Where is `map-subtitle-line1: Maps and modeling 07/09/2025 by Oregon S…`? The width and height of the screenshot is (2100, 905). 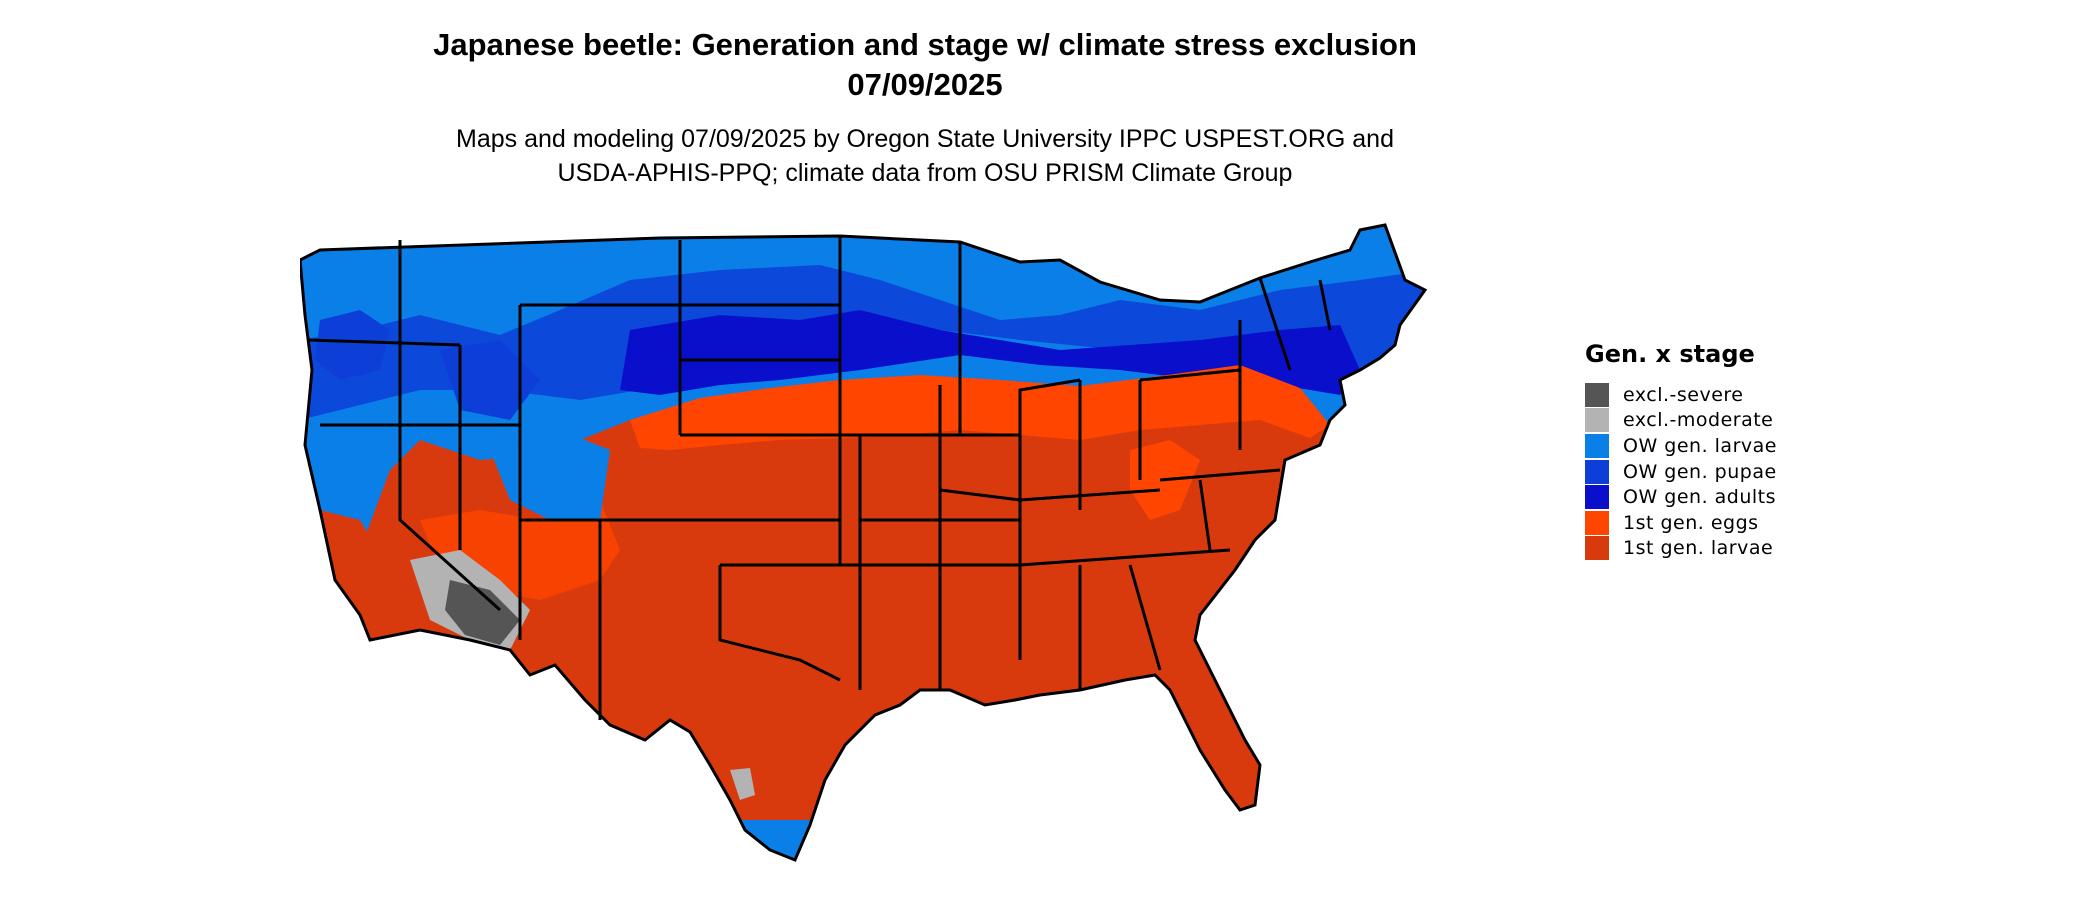 map-subtitle-line1: Maps and modeling 07/09/2025 by Oregon S… is located at coordinates (925, 139).